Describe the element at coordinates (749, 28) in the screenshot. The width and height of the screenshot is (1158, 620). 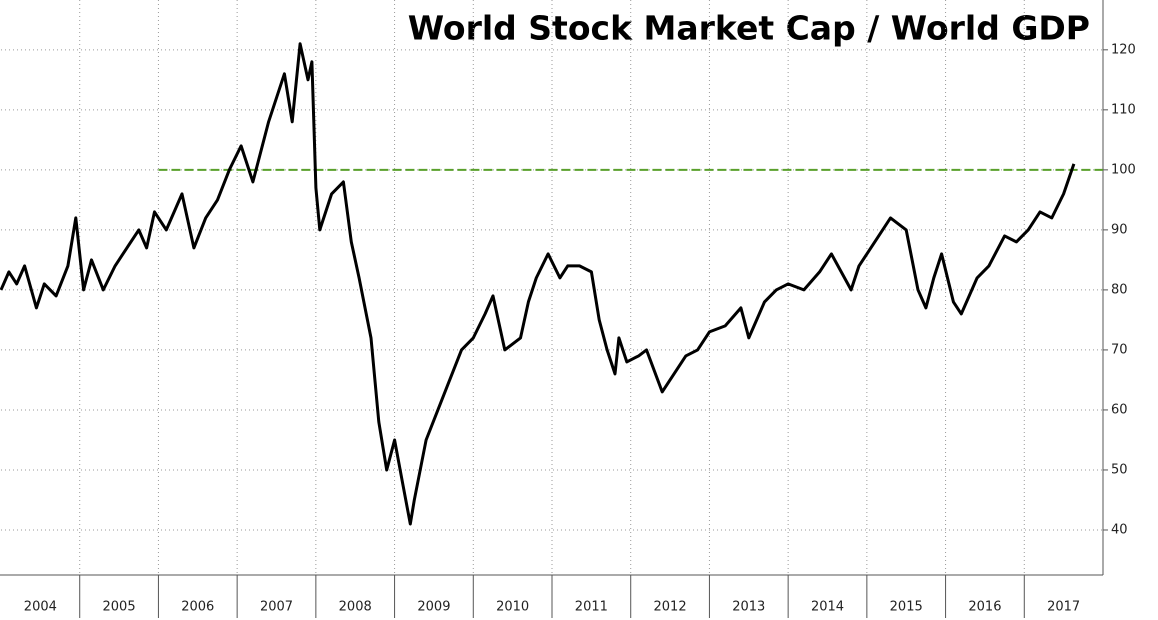
I see `chart-title: World Stock Market Cap / World GDP` at that location.